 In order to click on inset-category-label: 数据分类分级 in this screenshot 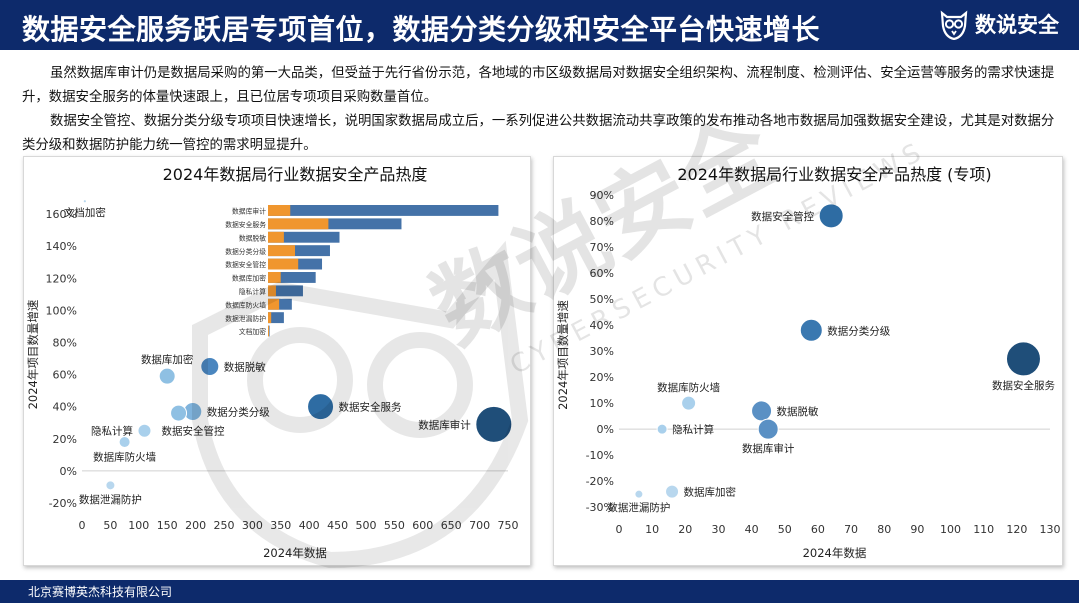, I will do `click(245, 251)`.